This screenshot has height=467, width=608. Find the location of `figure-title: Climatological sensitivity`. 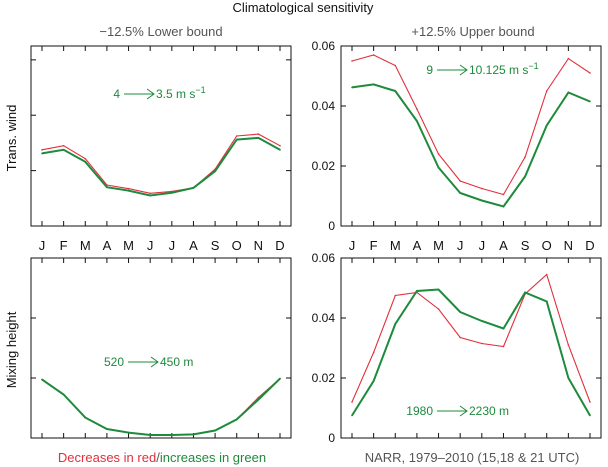

figure-title: Climatological sensitivity is located at coordinates (303, 7).